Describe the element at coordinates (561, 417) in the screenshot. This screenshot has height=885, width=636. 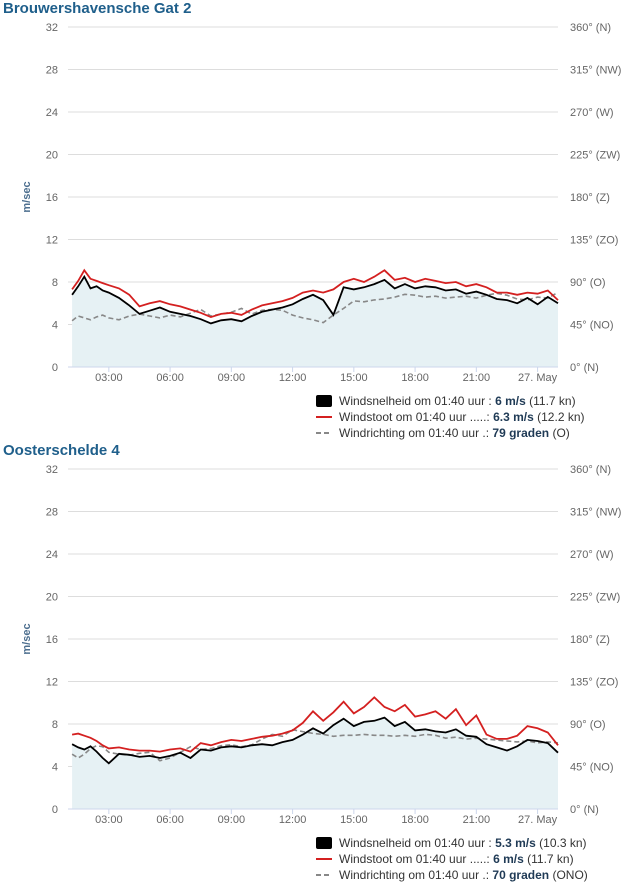
I see `legend-extra: (12.2 kn)` at that location.